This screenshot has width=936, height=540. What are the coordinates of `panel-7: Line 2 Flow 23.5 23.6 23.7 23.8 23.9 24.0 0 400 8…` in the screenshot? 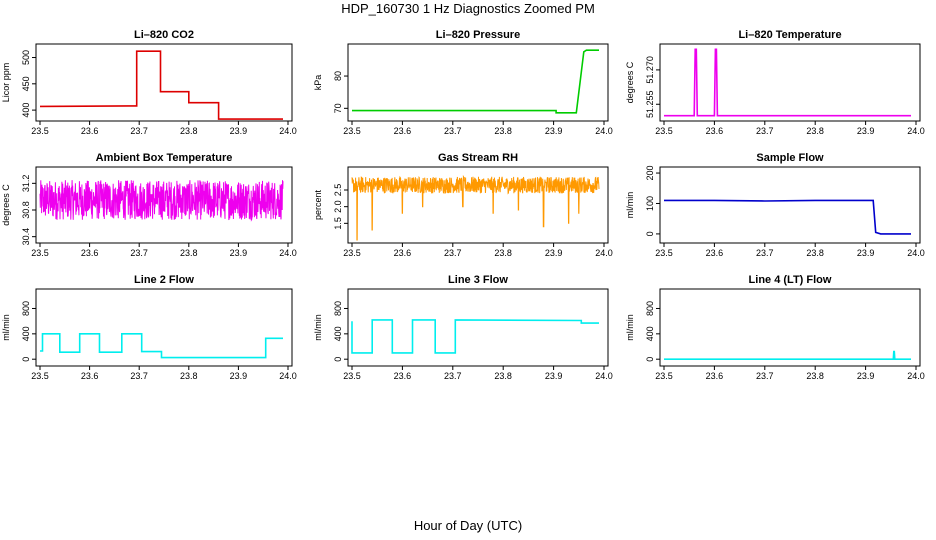 It's located at (149, 327).